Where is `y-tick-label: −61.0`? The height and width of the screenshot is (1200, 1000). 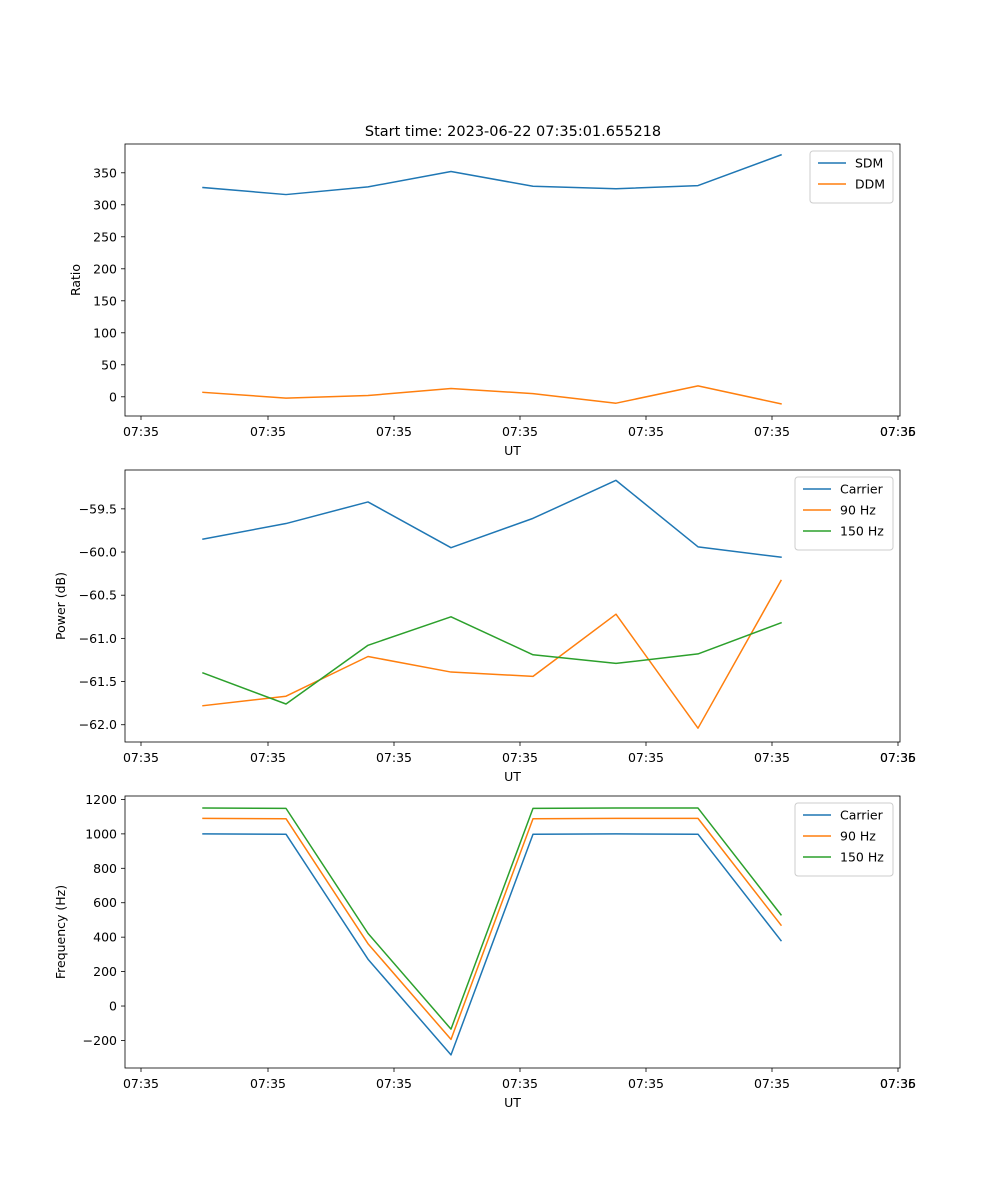 y-tick-label: −61.0 is located at coordinates (98, 638).